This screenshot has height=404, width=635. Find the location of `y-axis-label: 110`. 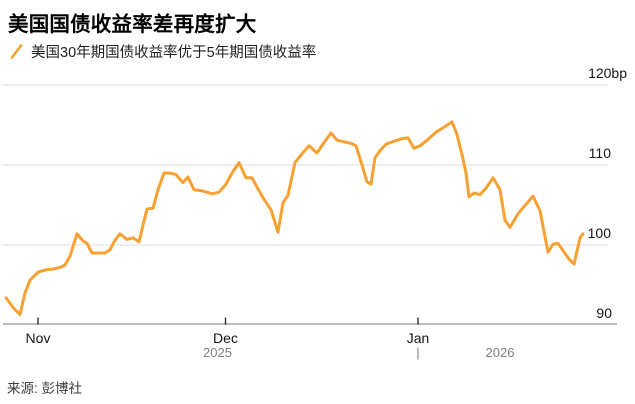

y-axis-label: 110 is located at coordinates (599, 153).